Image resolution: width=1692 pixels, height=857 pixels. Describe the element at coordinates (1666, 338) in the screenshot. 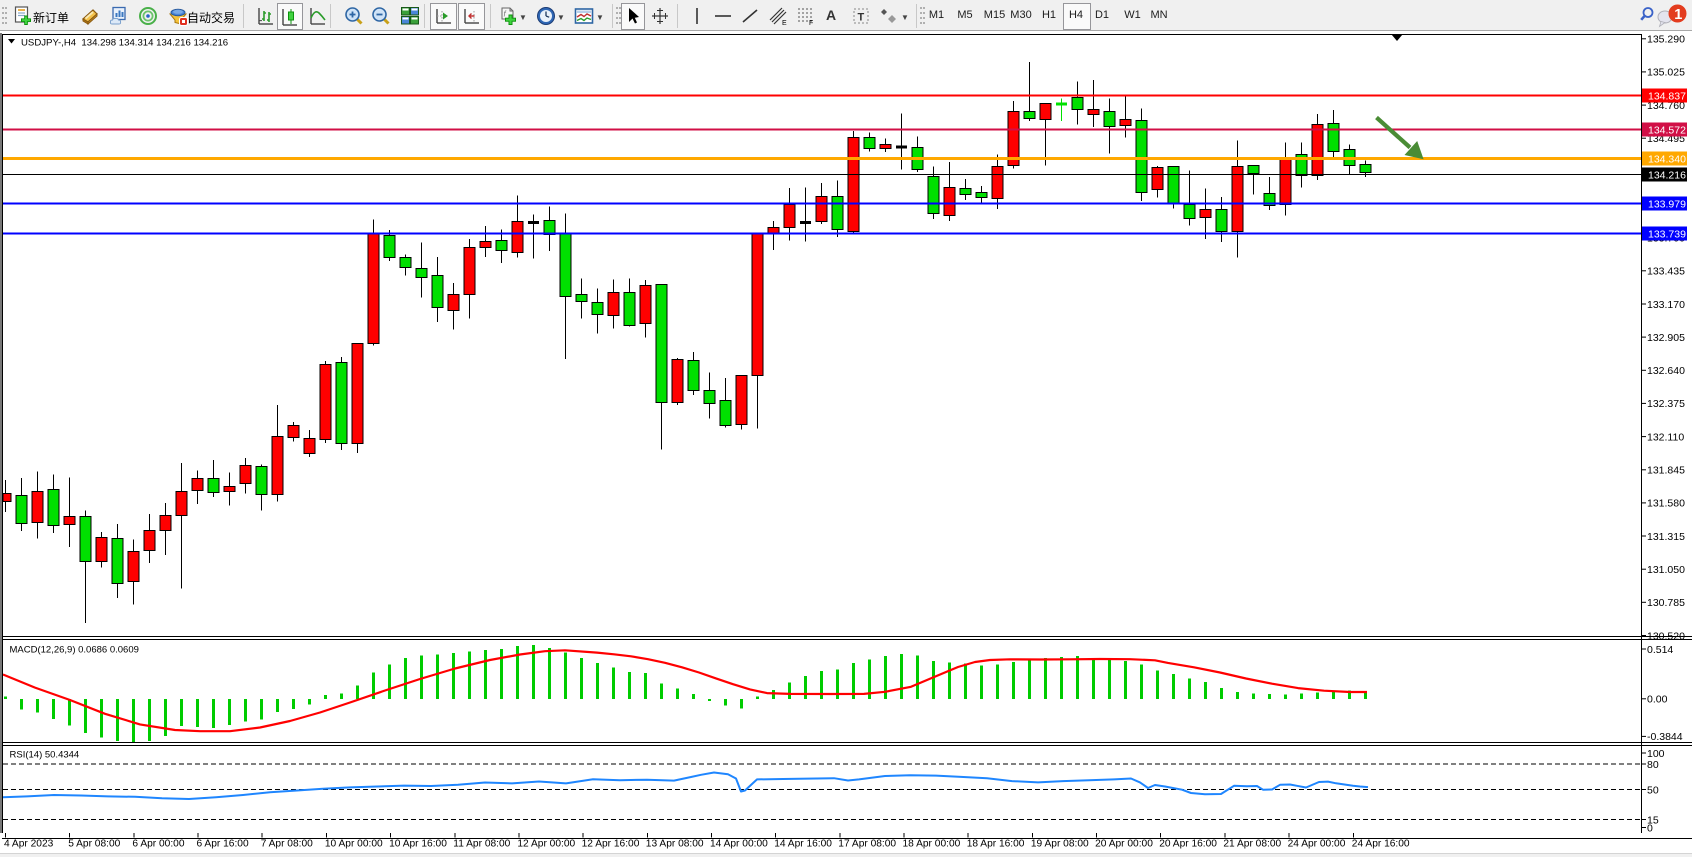

I see `svg-text: 132.905` at that location.